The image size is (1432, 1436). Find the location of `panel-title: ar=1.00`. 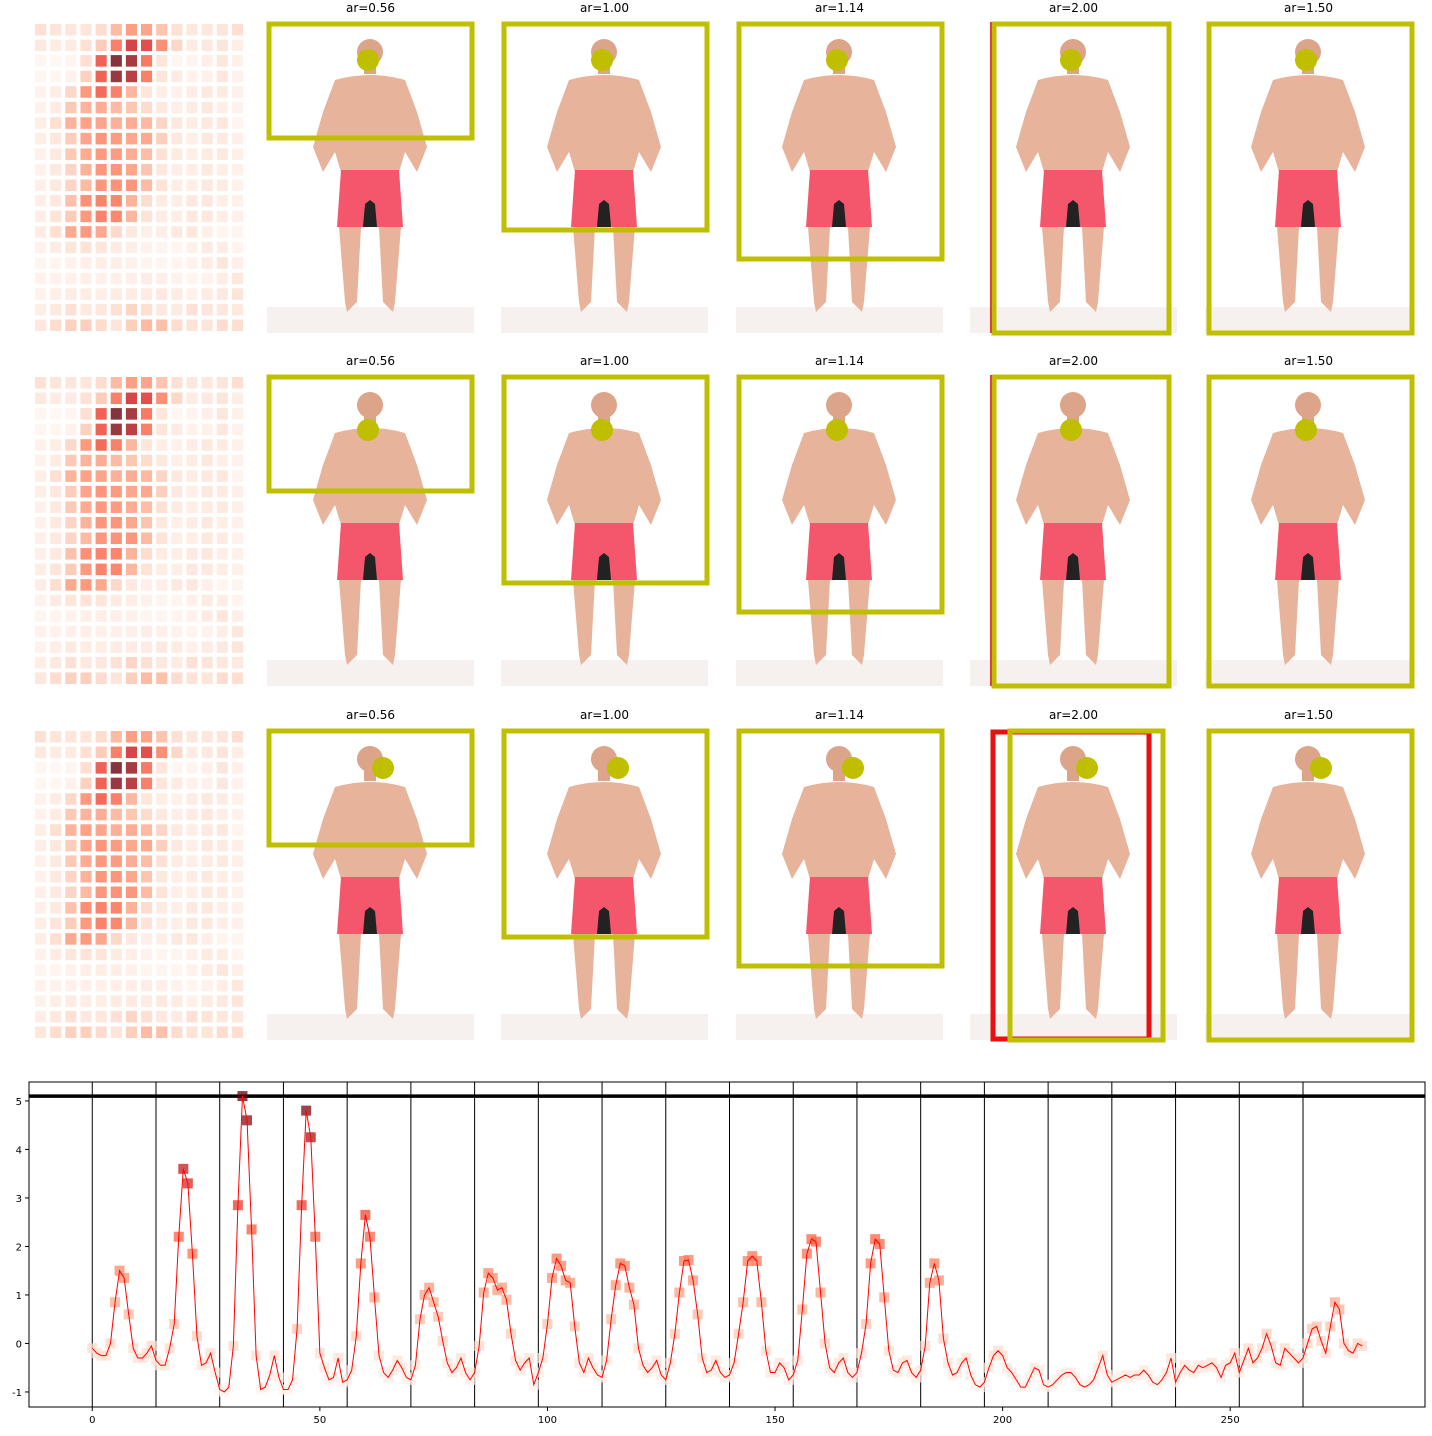

panel-title: ar=1.00 is located at coordinates (604, 715).